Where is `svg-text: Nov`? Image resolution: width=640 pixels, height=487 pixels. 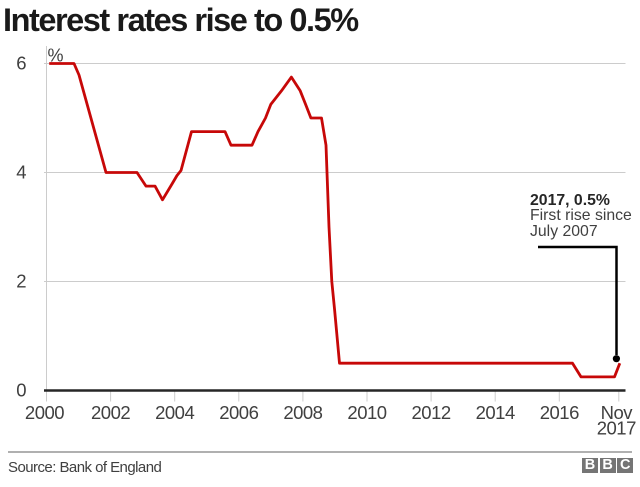 svg-text: Nov is located at coordinates (617, 412).